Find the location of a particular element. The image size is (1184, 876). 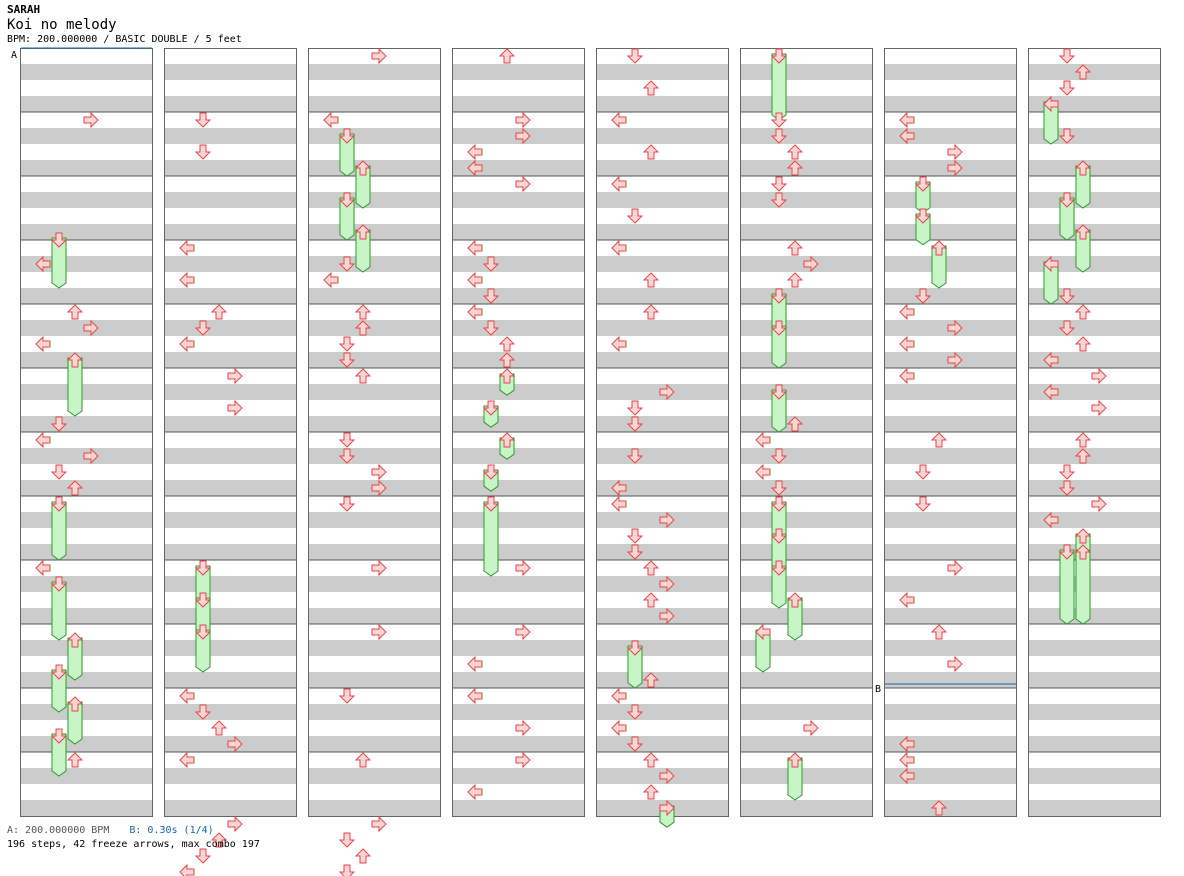

chart-column-frame is located at coordinates (1094, 432).